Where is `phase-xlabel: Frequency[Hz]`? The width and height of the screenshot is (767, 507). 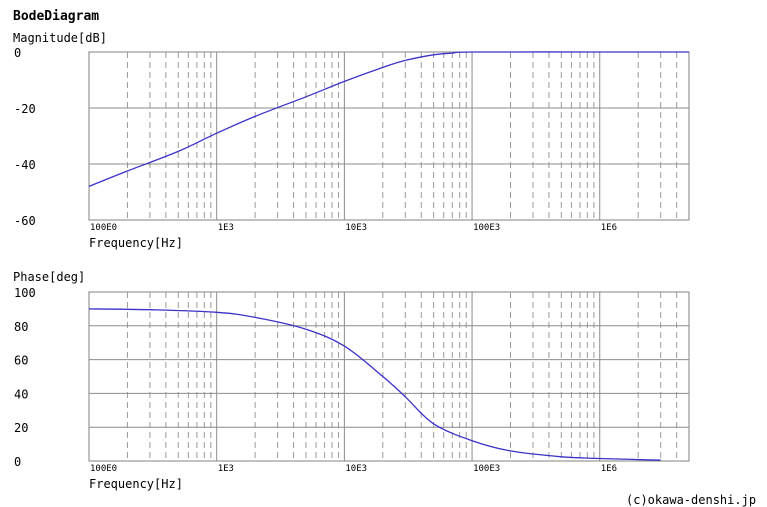
phase-xlabel: Frequency[Hz] is located at coordinates (136, 484).